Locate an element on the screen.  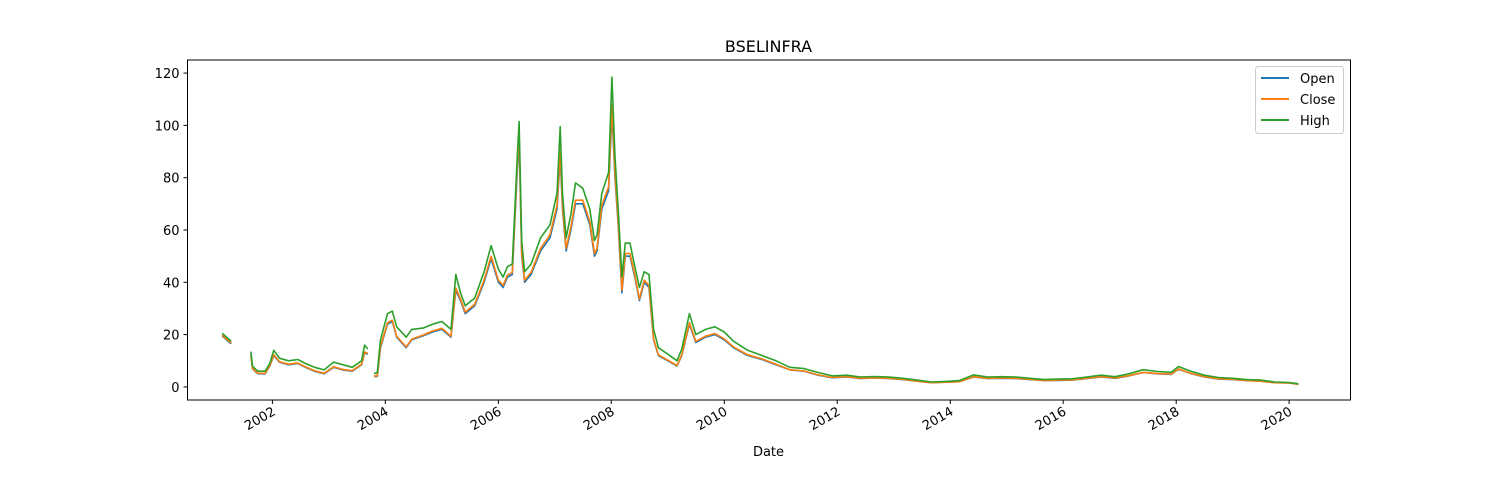
y-axis: 0 20 40 60 80 100 120 is located at coordinates (171, 231).